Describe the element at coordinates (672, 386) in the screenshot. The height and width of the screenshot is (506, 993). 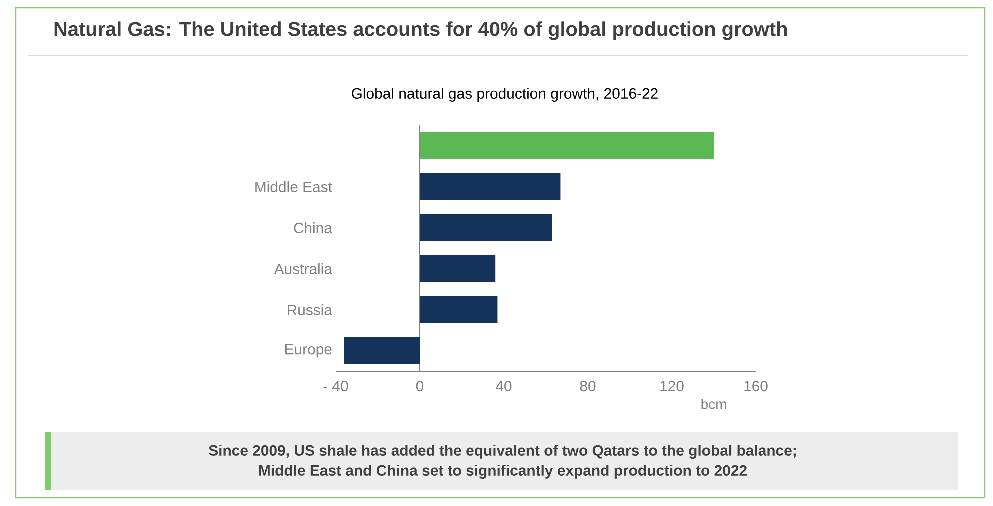
I see `x-tick-label: 120` at that location.